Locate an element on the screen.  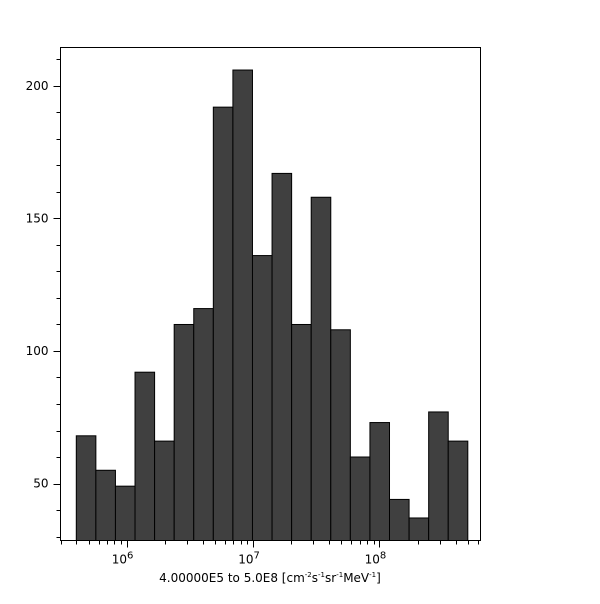
x-tick-label: 10⁶ is located at coordinates (123, 559).